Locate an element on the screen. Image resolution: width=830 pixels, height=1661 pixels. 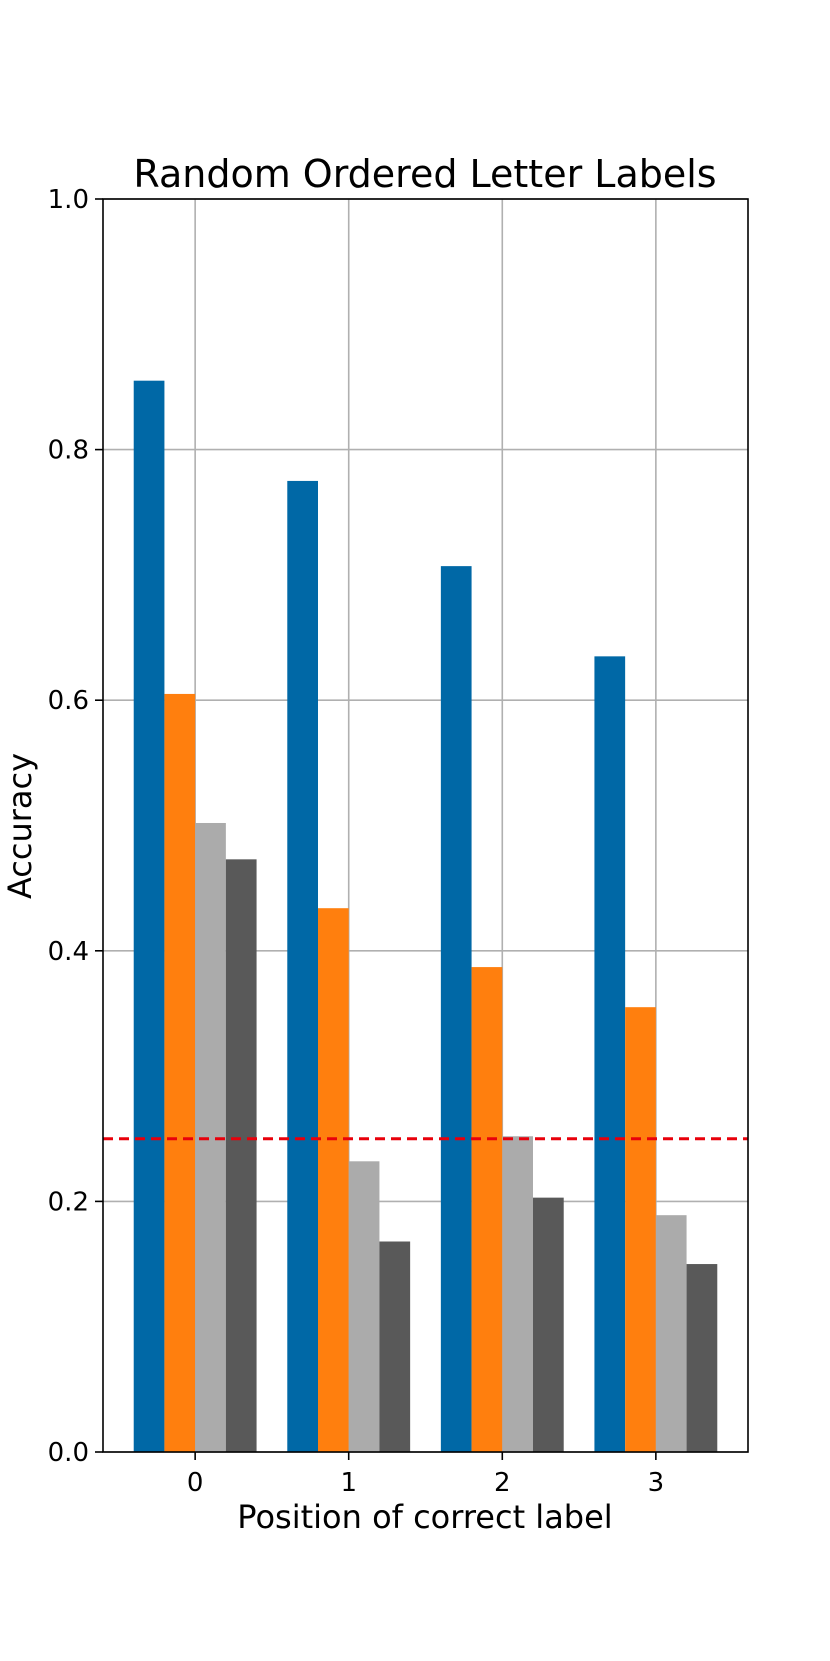
chart-title: Random Ordered Letter Labels is located at coordinates (424, 174).